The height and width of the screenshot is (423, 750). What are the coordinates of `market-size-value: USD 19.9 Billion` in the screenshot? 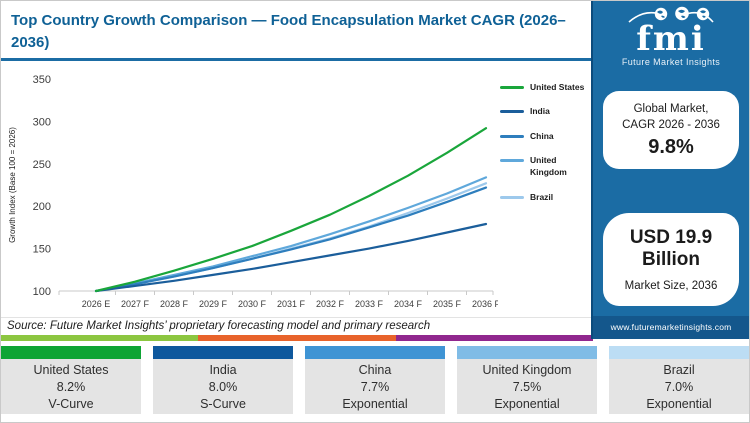 It's located at (671, 249).